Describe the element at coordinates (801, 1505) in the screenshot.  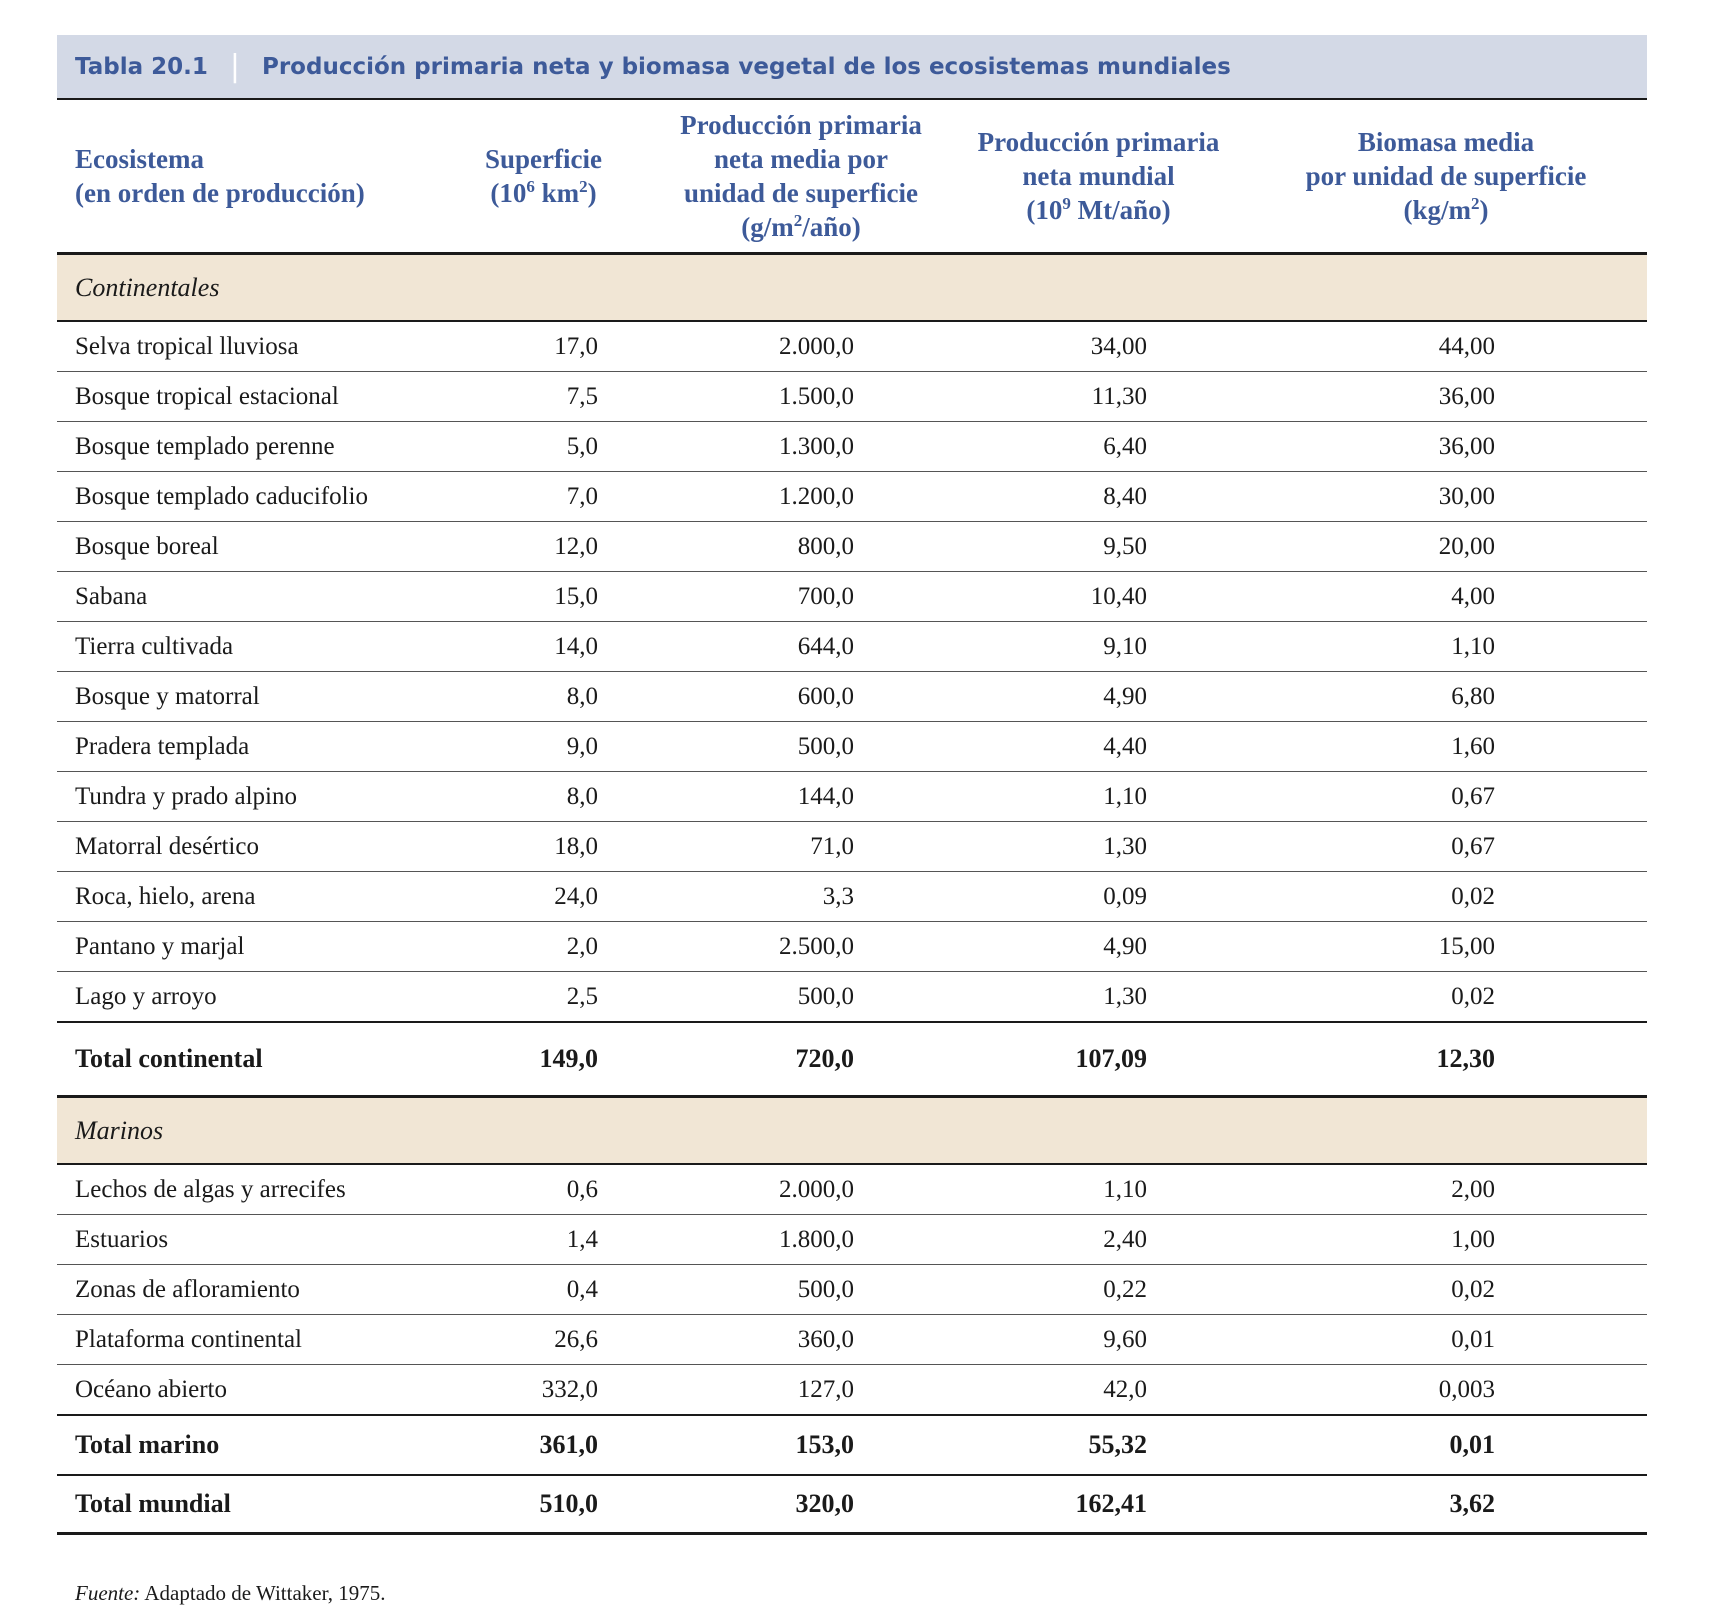
I see `total-npp-per-area: 320,0` at that location.